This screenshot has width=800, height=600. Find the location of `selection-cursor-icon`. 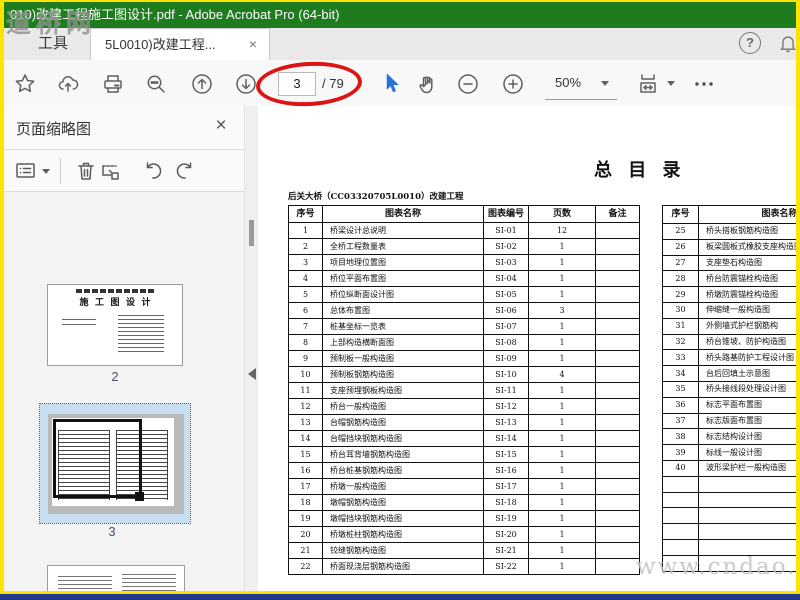

selection-cursor-icon is located at coordinates (392, 84).